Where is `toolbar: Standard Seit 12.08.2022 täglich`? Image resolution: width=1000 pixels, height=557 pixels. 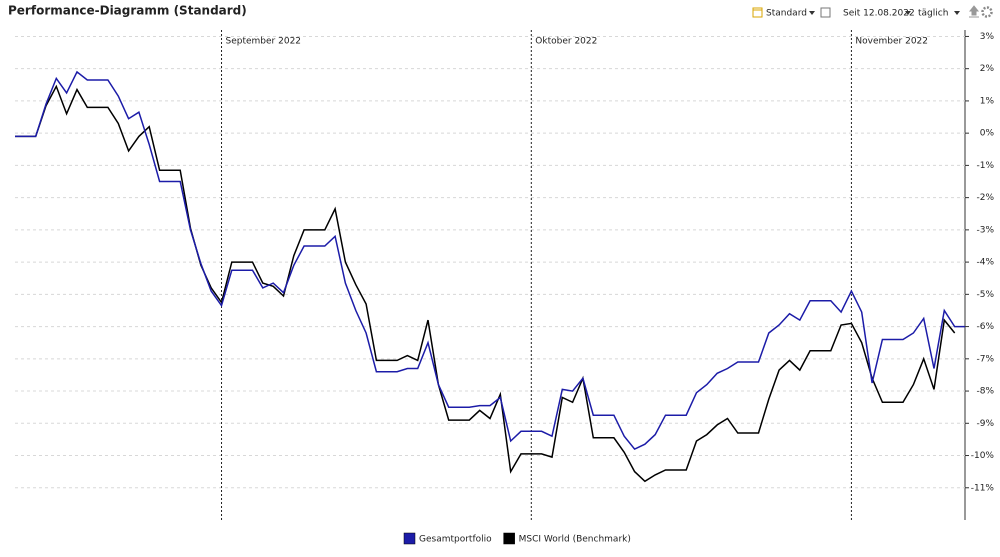 toolbar: Standard Seit 12.08.2022 täglich is located at coordinates (872, 12).